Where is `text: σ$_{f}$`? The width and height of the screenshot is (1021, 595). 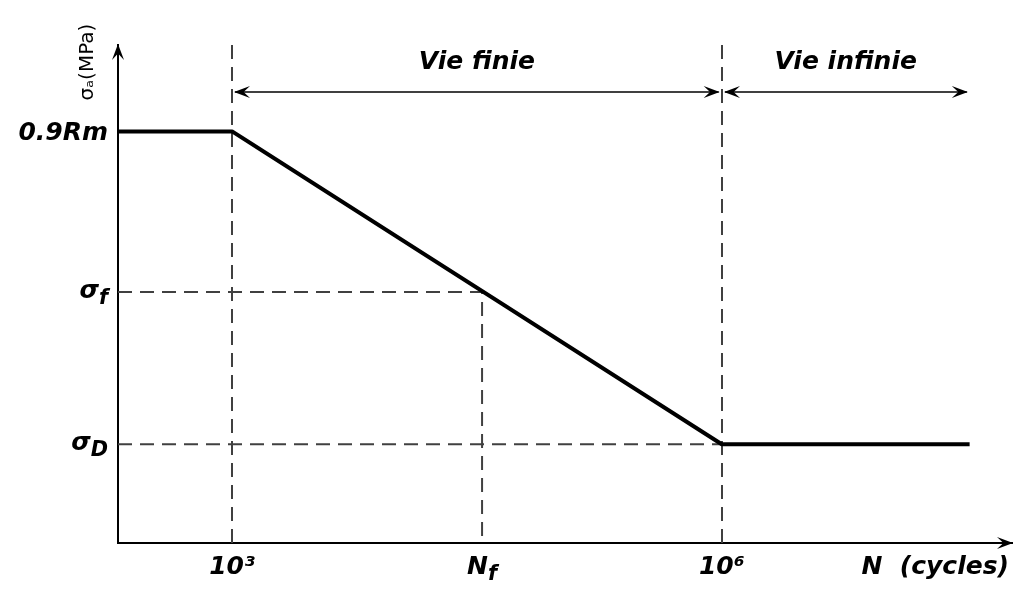 text: σ$_{f}$ is located at coordinates (93, 291).